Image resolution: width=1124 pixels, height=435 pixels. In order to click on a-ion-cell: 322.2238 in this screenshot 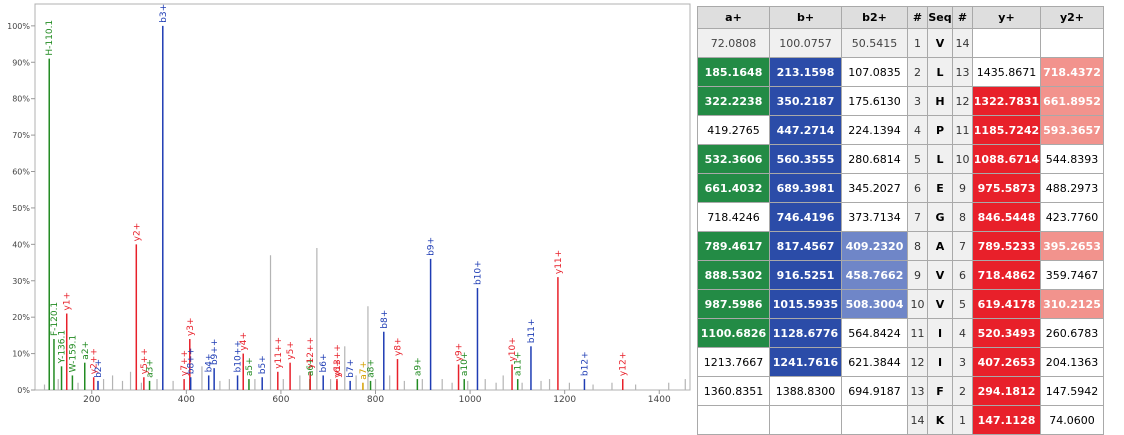, I will do `click(733, 101)`.